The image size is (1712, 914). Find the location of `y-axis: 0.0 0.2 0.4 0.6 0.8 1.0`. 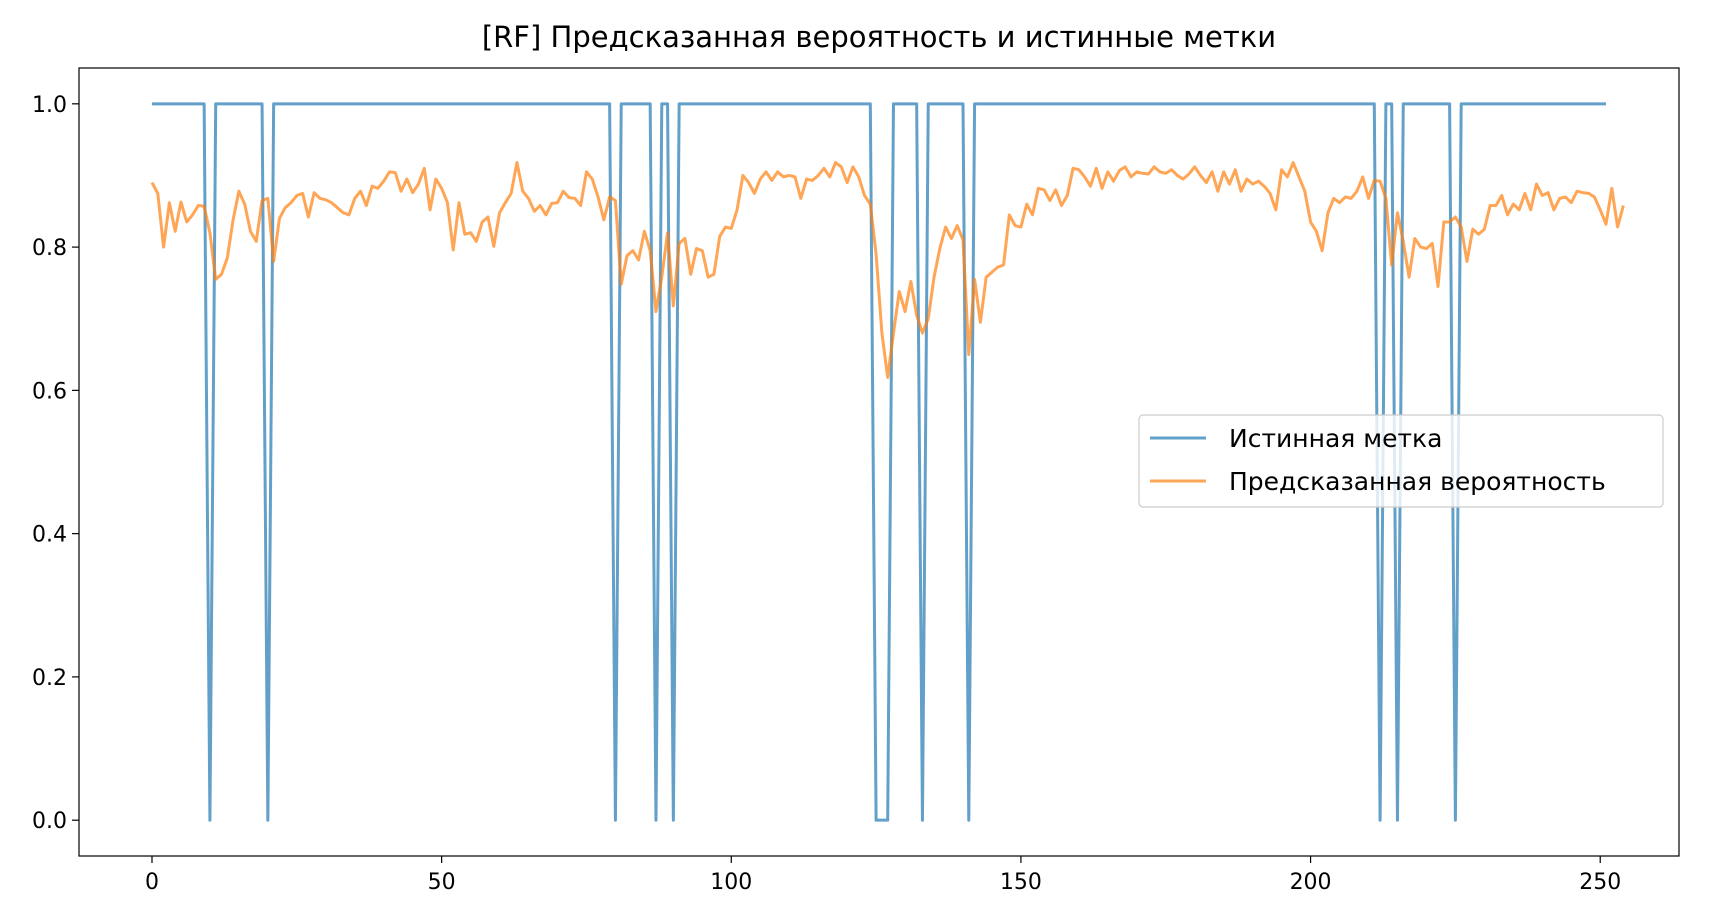

y-axis: 0.0 0.2 0.4 0.6 0.8 1.0 is located at coordinates (55, 463).